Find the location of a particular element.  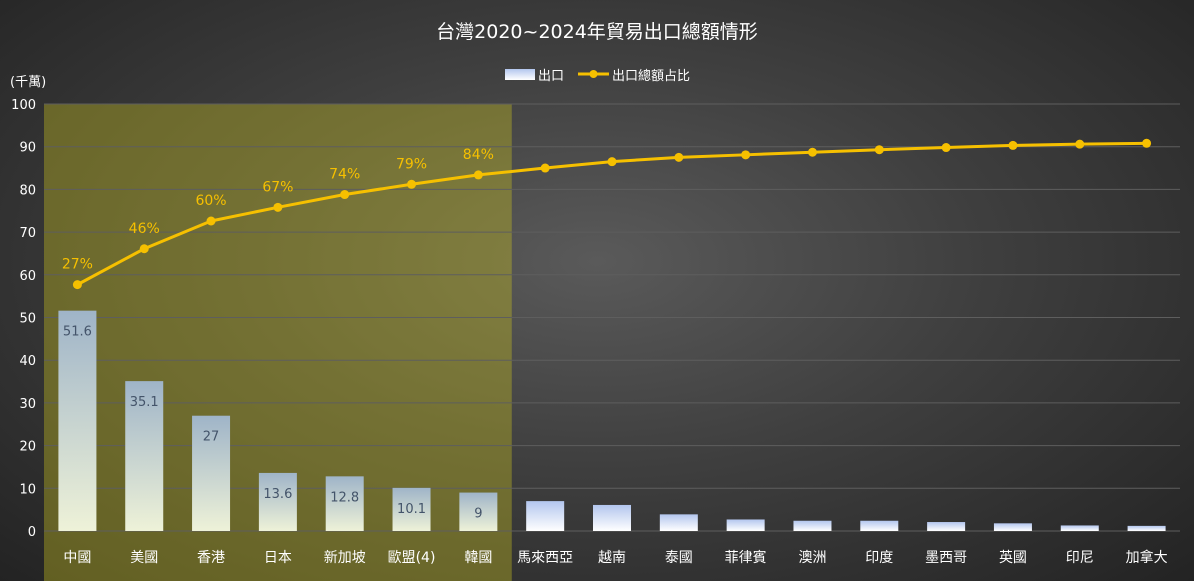

x-tick-label: 新加坡 is located at coordinates (345, 558).